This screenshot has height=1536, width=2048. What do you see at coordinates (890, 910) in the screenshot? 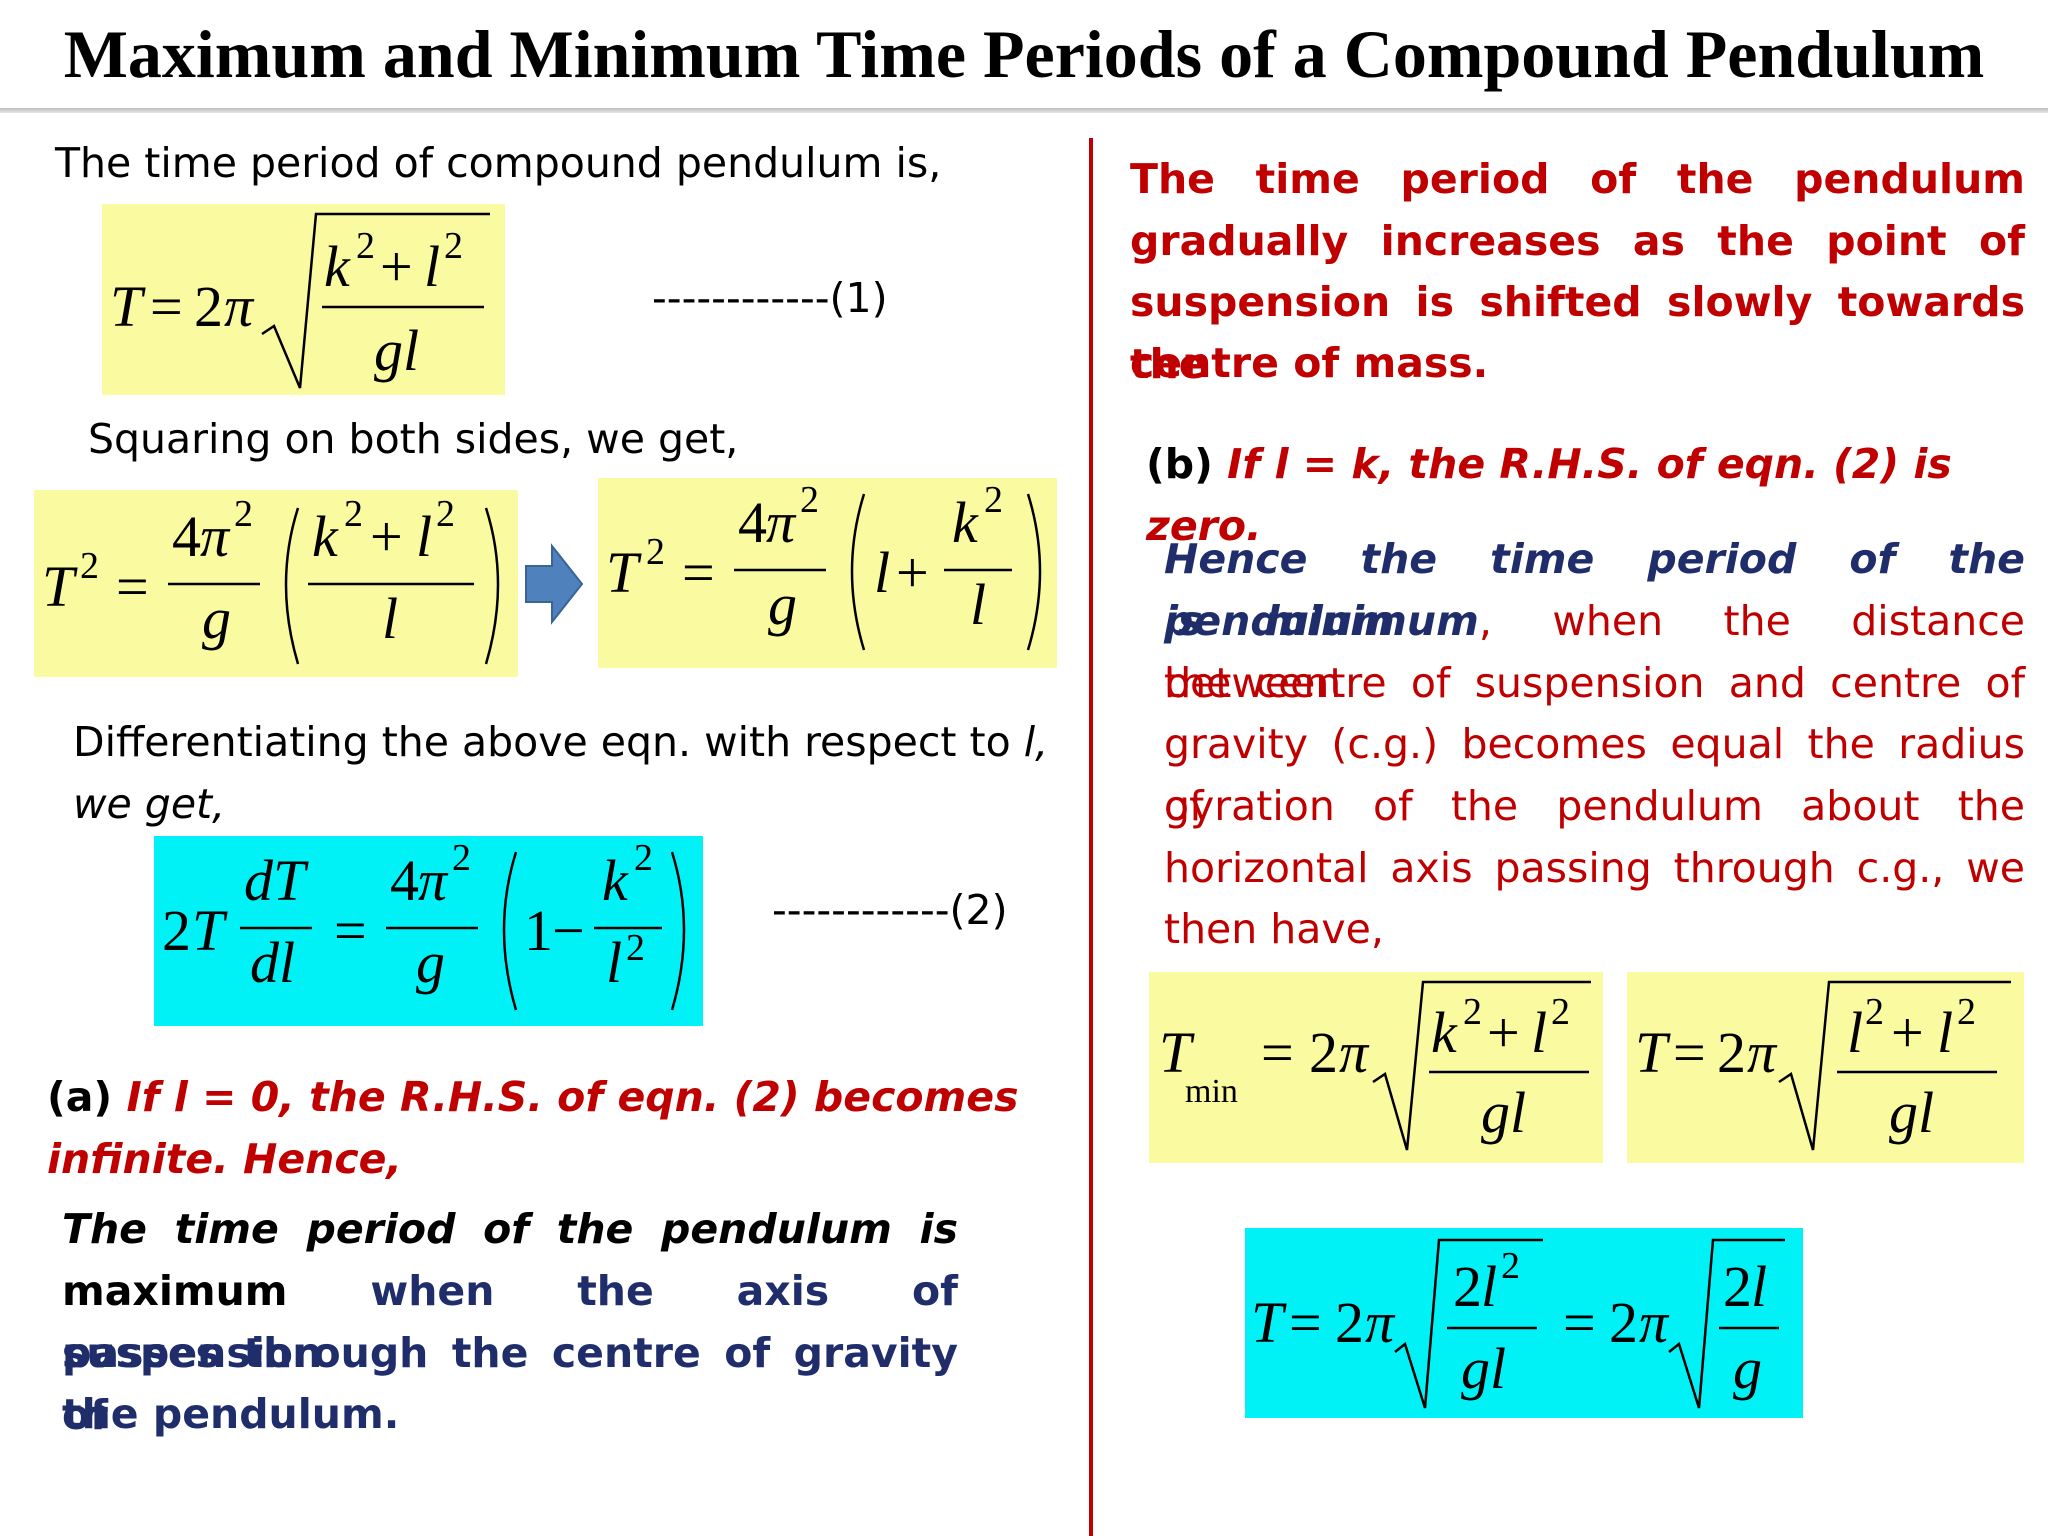
I see `equation-2-tag: ------------(2)` at bounding box center [890, 910].